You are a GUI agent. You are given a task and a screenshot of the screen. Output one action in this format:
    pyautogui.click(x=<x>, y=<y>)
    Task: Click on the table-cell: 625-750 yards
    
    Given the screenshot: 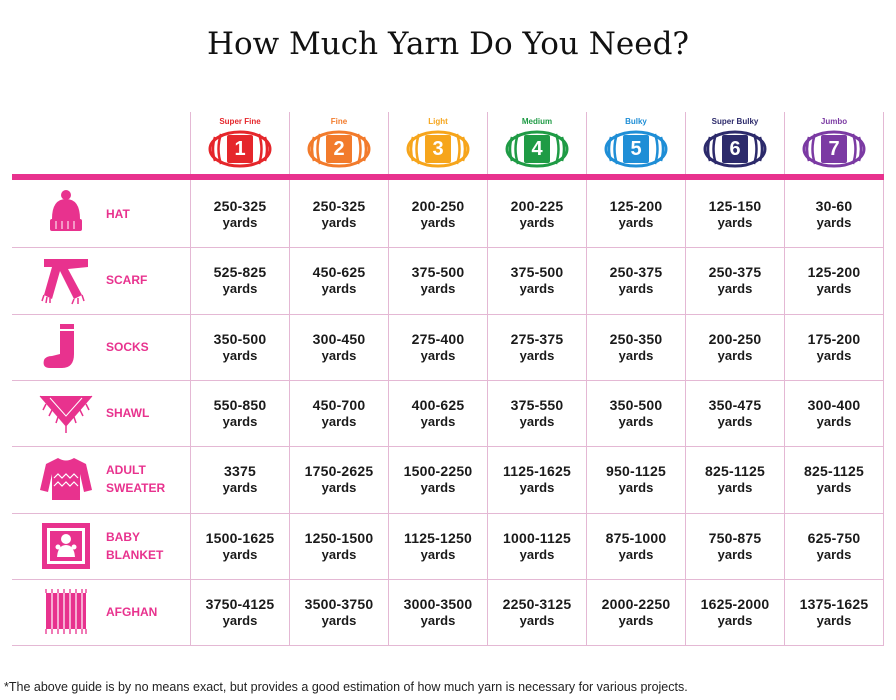 What is the action you would take?
    pyautogui.click(x=834, y=546)
    